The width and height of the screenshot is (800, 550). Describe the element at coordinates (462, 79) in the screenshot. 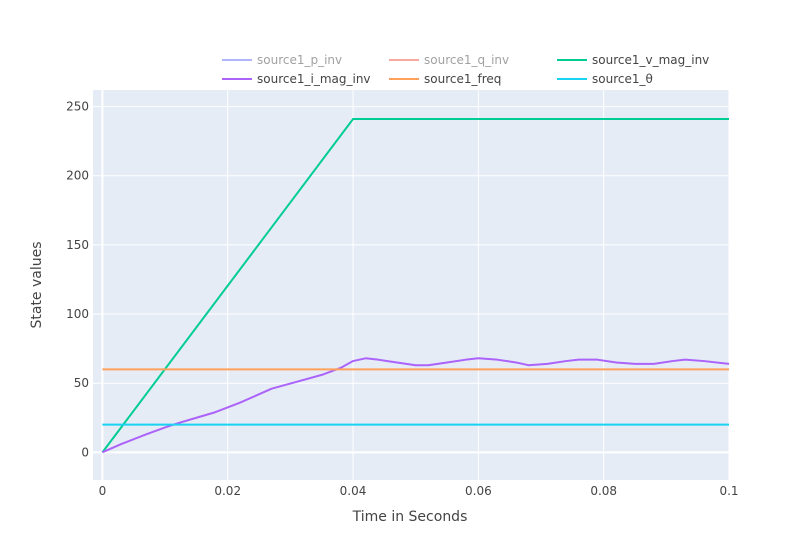

I see `legend-label: source1_freq` at that location.